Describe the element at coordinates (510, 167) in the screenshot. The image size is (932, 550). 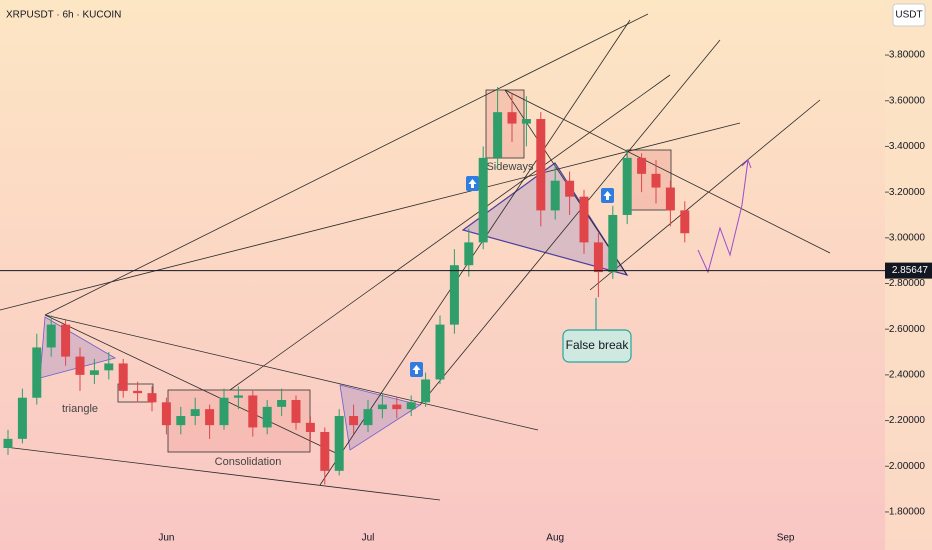
I see `annotation: Sideways` at that location.